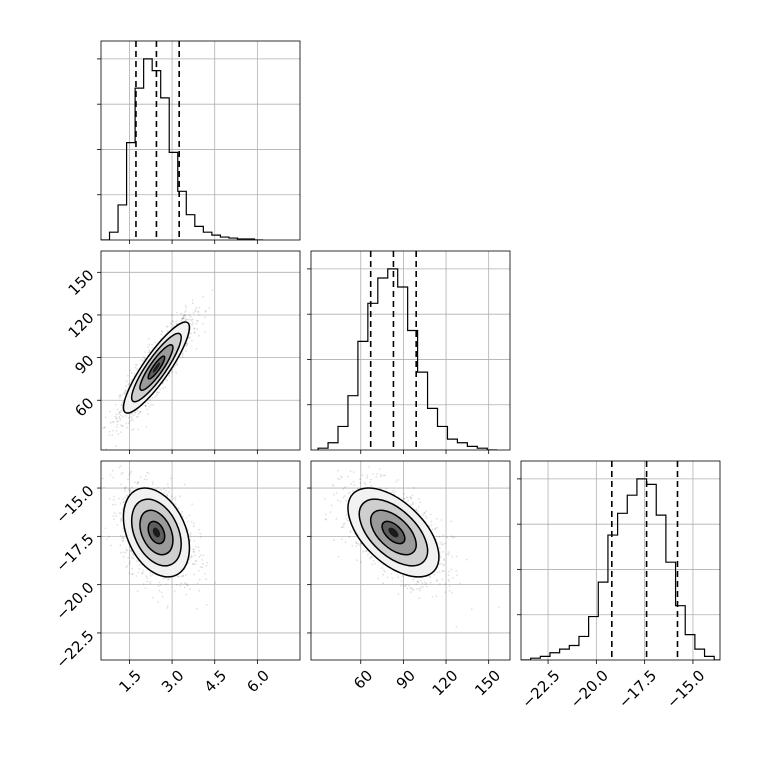  What do you see at coordinates (487, 682) in the screenshot?
I see `x-tick-label: 150` at bounding box center [487, 682].